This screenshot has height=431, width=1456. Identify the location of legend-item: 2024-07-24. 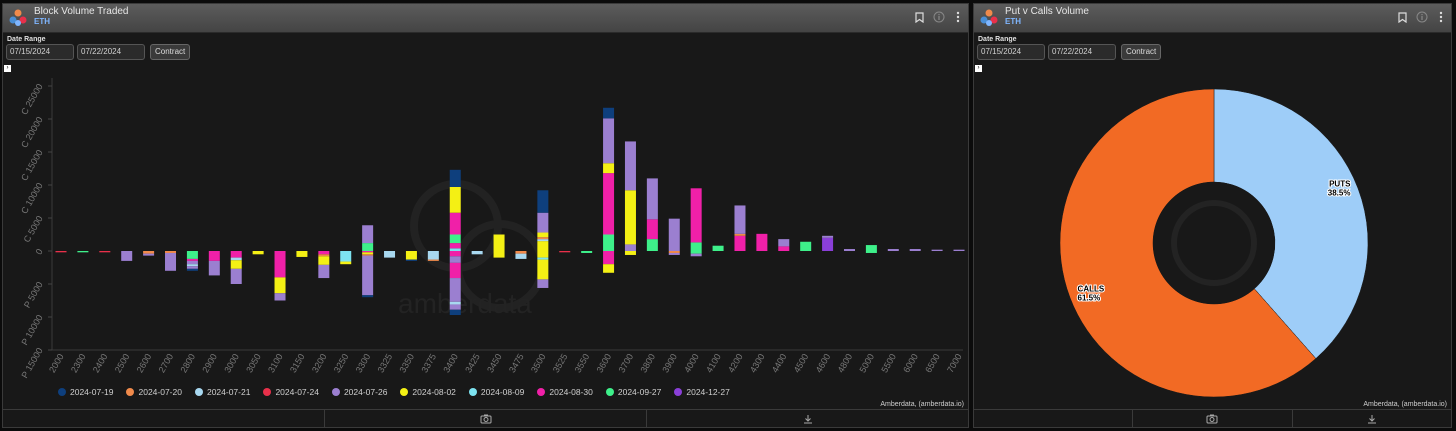
(291, 392).